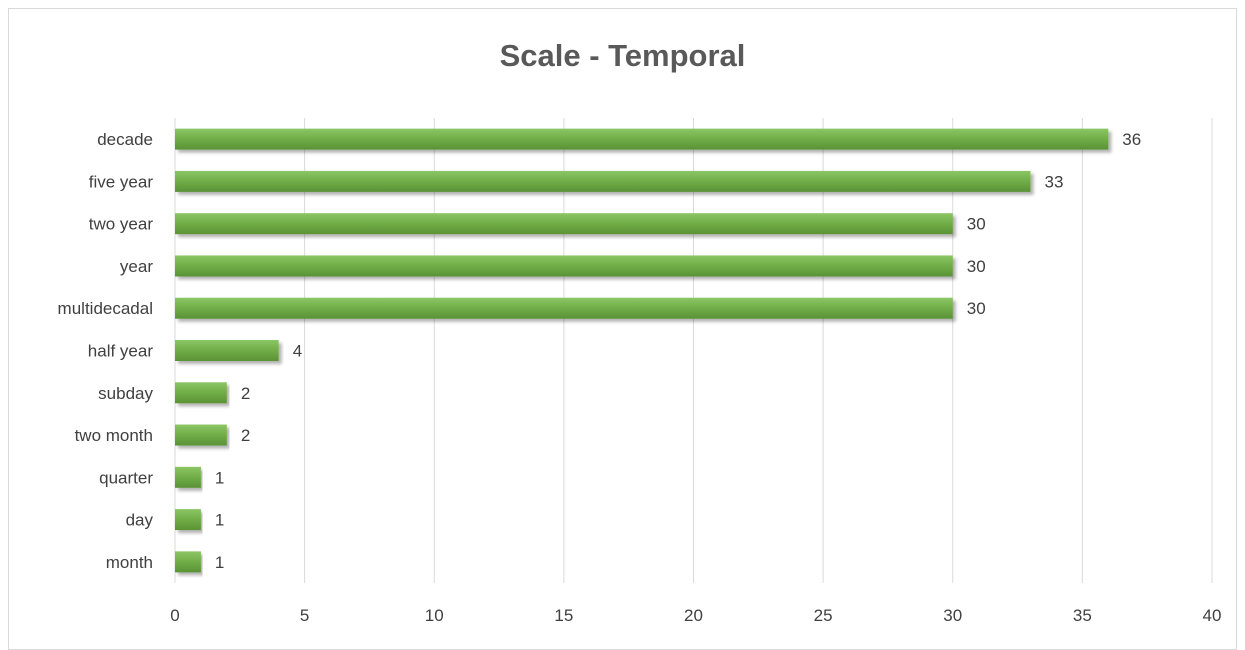 The width and height of the screenshot is (1245, 650). What do you see at coordinates (121, 181) in the screenshot?
I see `category-label: five year` at bounding box center [121, 181].